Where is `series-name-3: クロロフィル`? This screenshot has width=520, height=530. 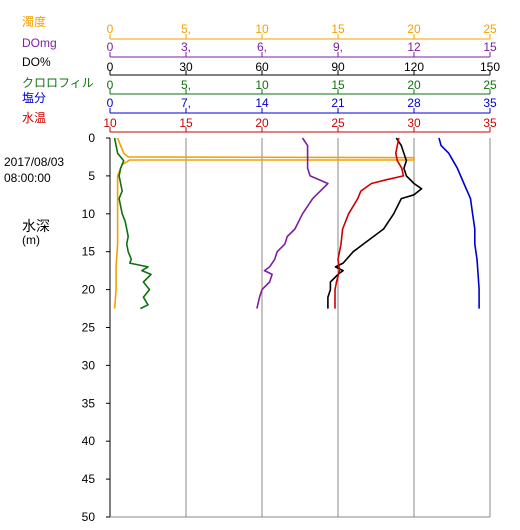
series-name-3: クロロフィル is located at coordinates (58, 83).